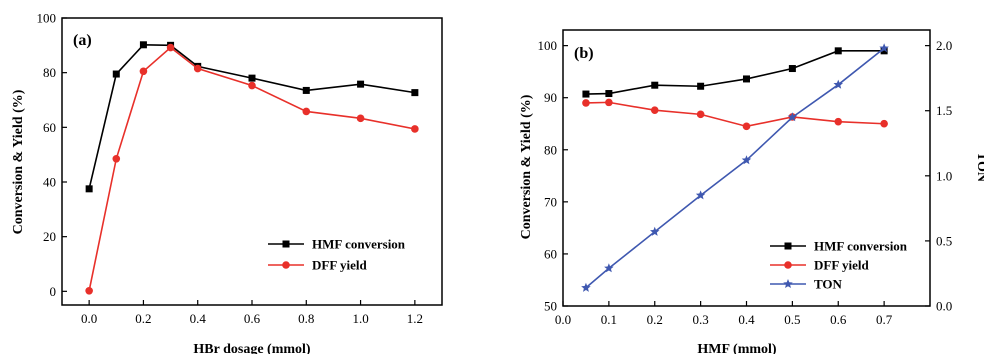 This screenshot has width=984, height=354. What do you see at coordinates (252, 318) in the screenshot?
I see `x-tick-label-a: 0.6` at bounding box center [252, 318].